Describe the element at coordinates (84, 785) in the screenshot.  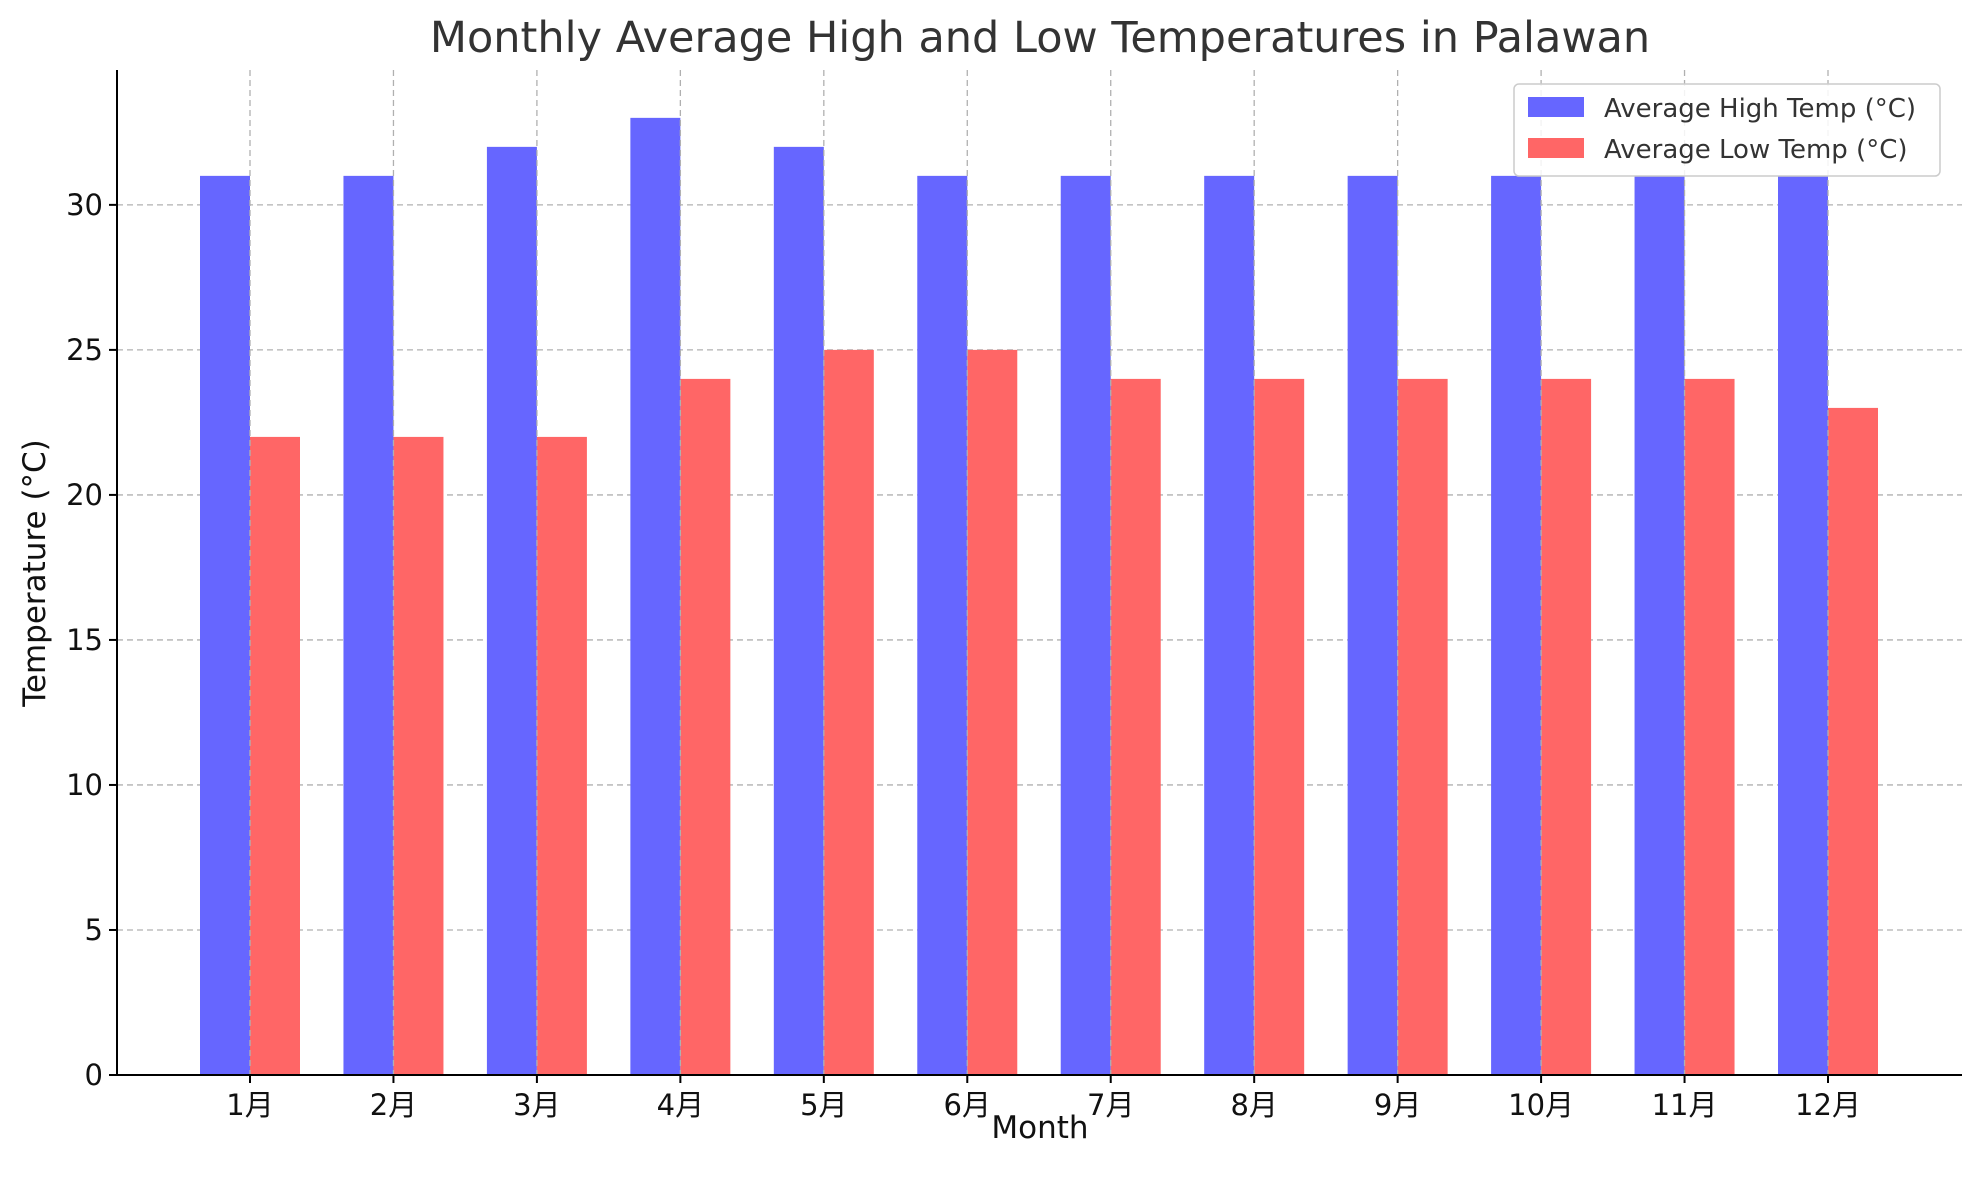
I see `y-tick-label: 10` at that location.